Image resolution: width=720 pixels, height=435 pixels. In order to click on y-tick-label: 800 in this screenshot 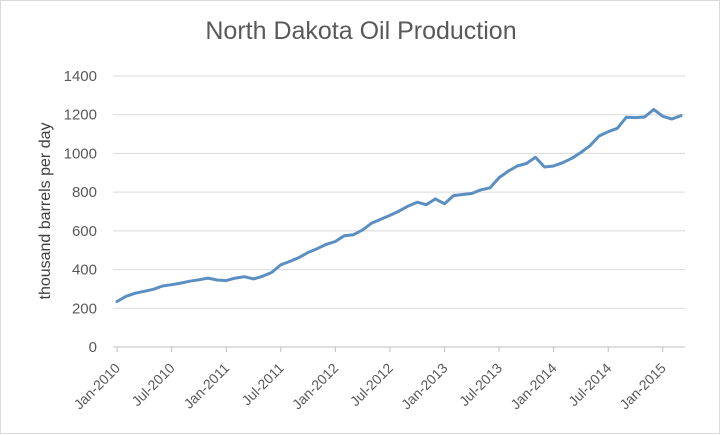, I will do `click(84, 192)`.